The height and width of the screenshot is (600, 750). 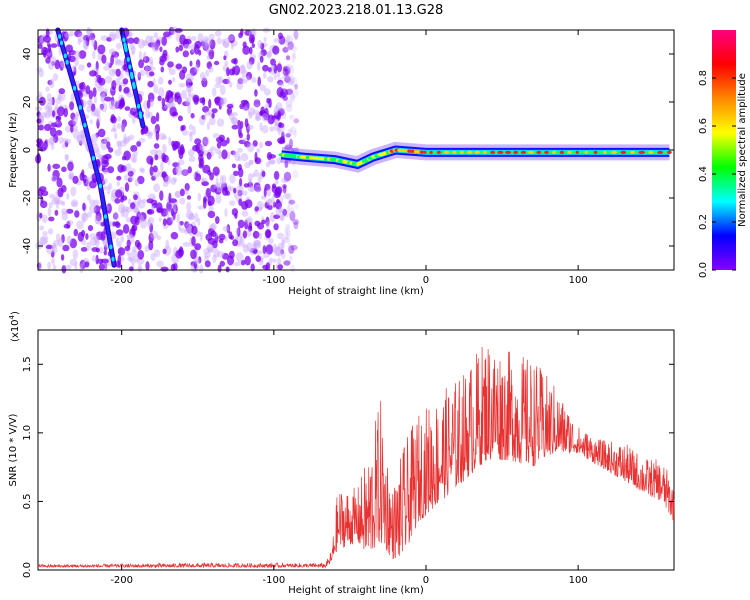 What do you see at coordinates (111, 247) in the screenshot?
I see `trace-highlight` at bounding box center [111, 247].